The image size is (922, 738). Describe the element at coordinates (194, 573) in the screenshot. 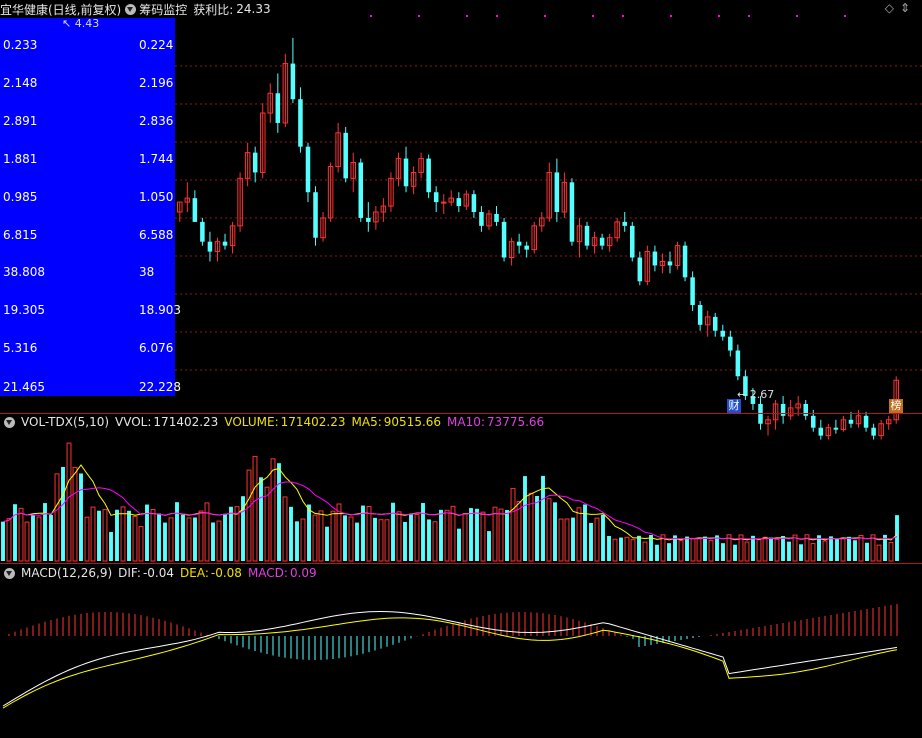

I see `dea-label: DEA:` at that location.